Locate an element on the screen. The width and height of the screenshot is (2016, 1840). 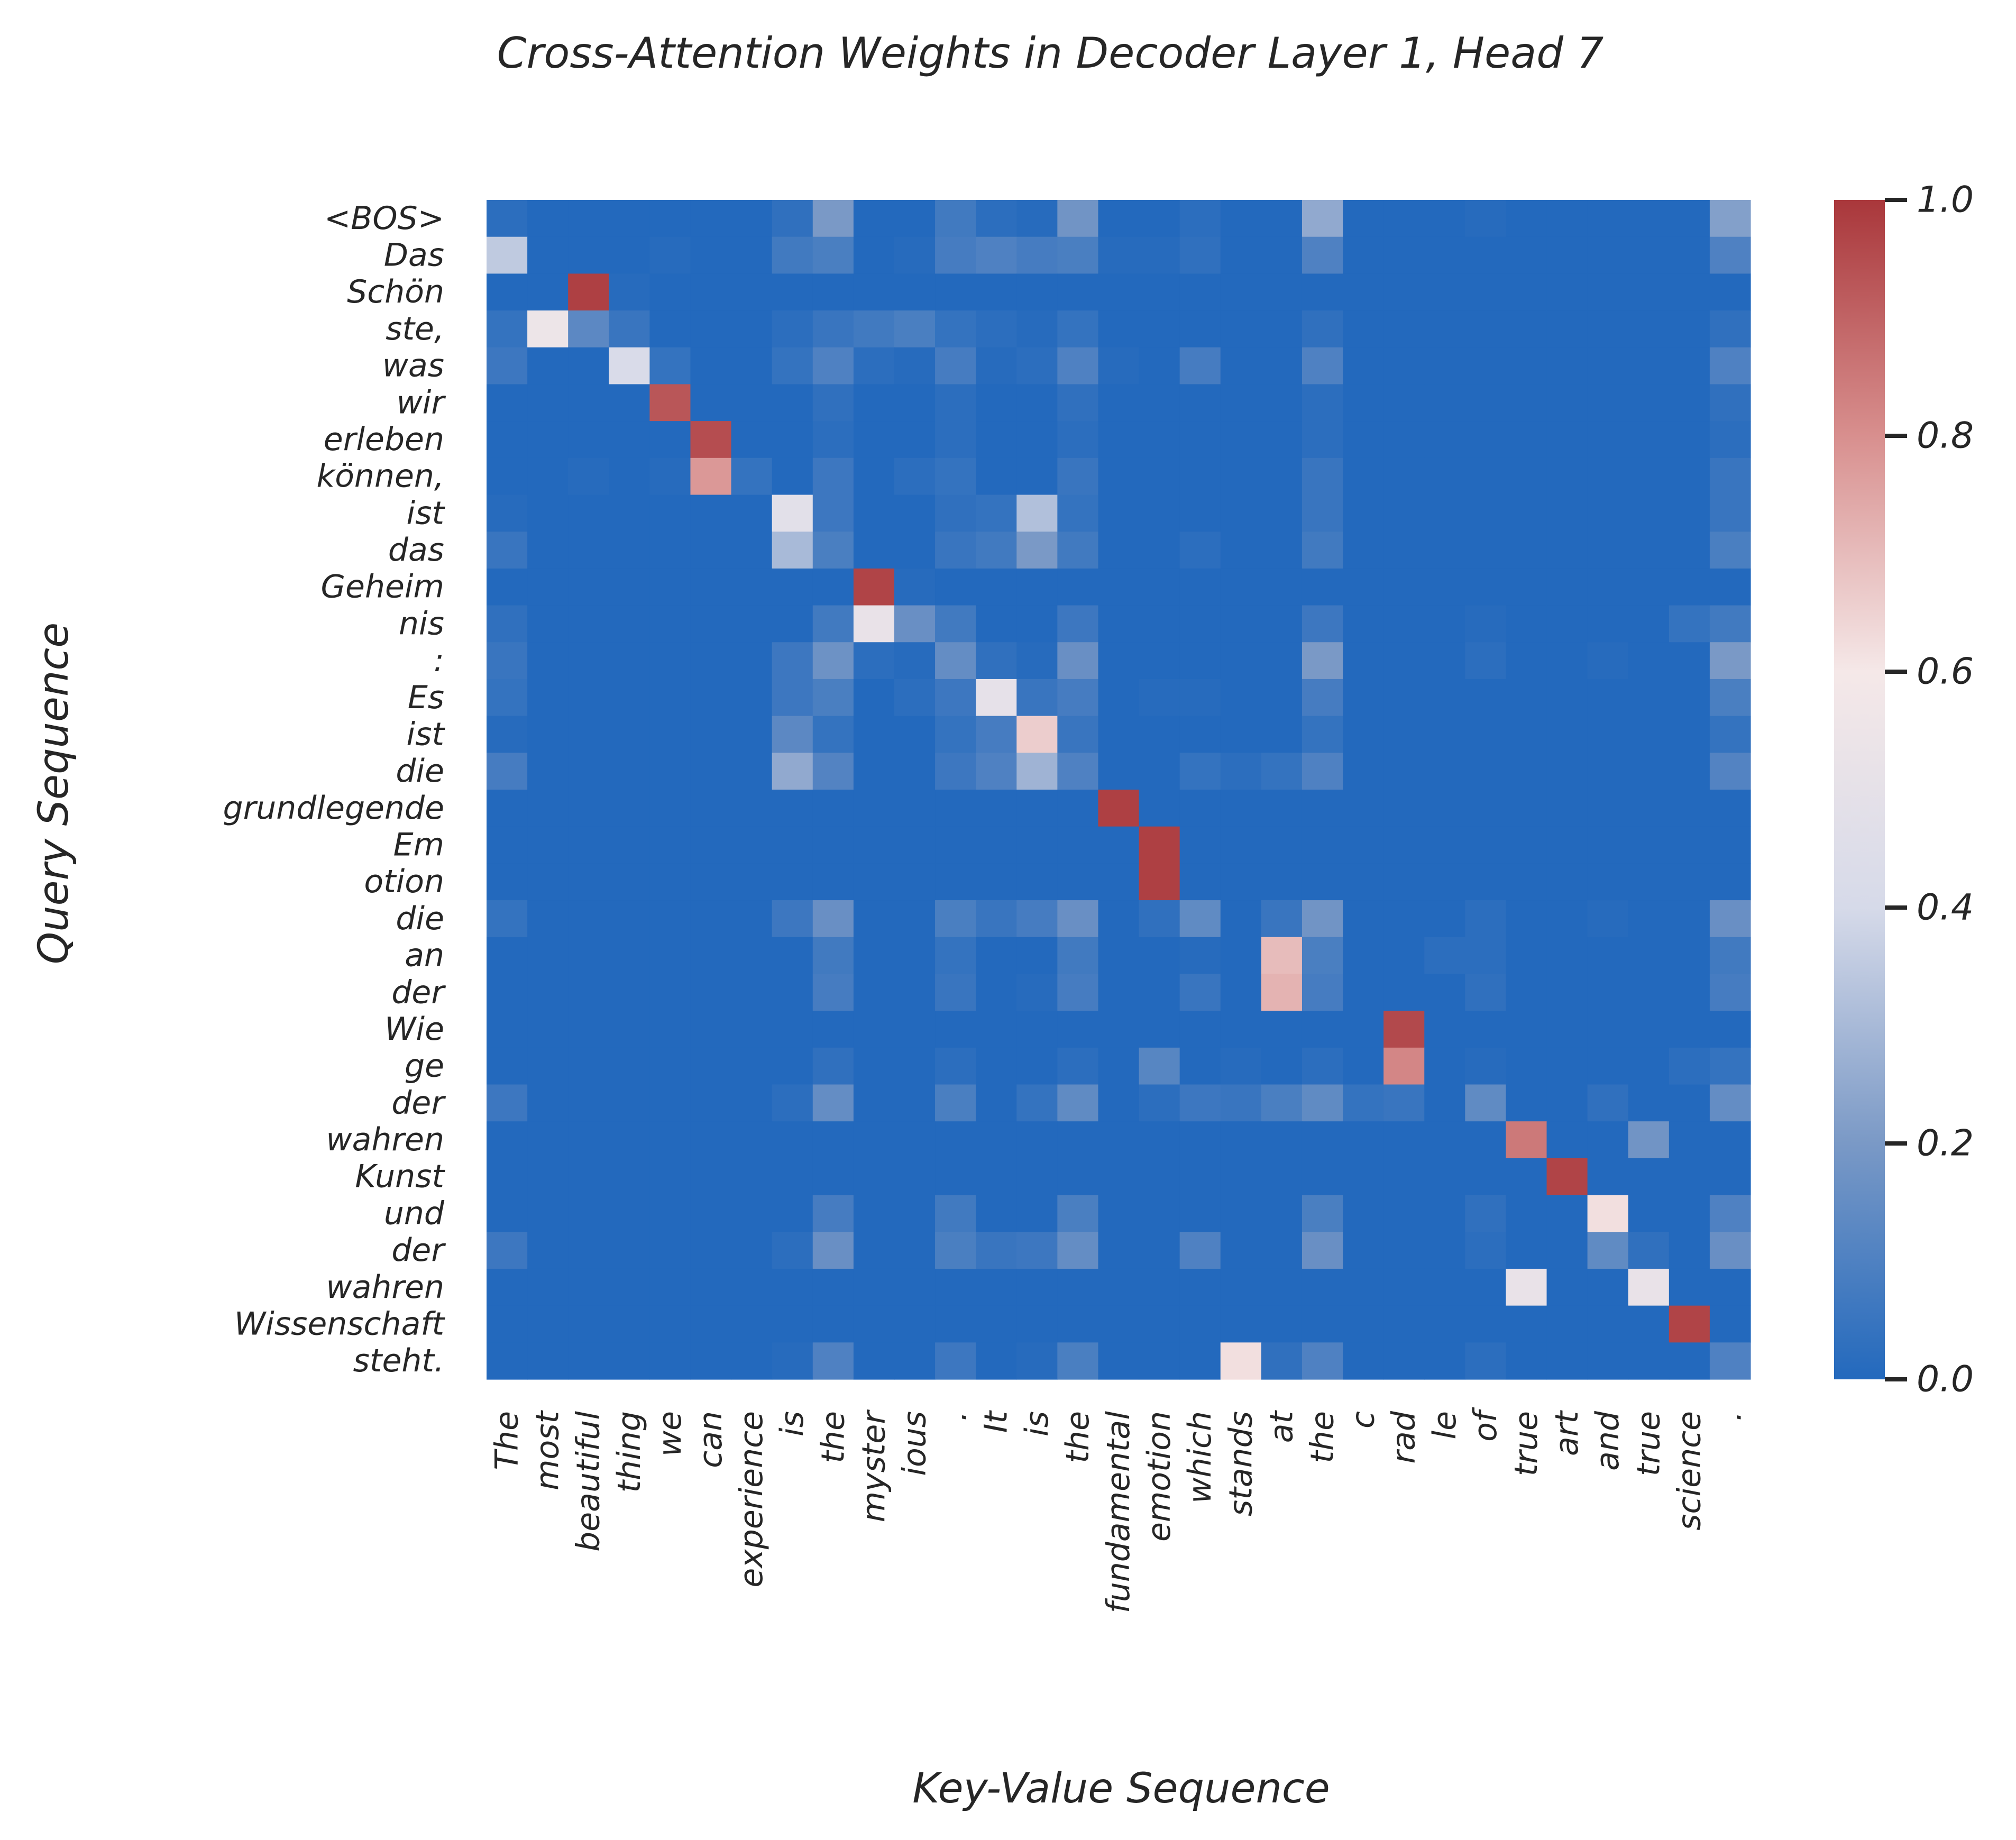
y-tick-label: otion is located at coordinates (404, 881).